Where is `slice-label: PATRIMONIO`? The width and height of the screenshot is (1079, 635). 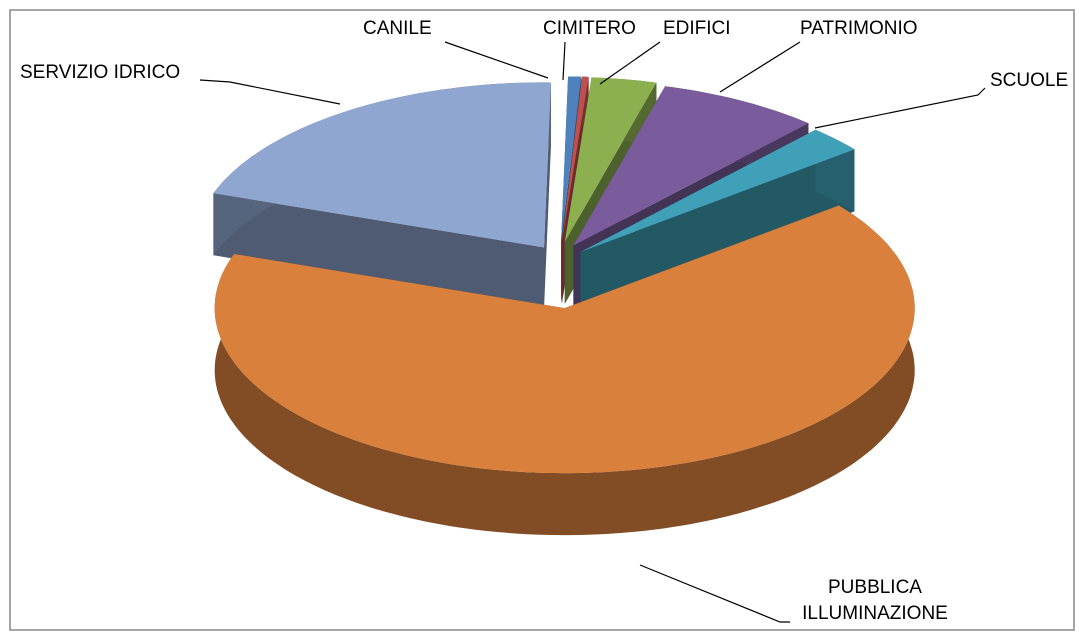
slice-label: PATRIMONIO is located at coordinates (859, 28).